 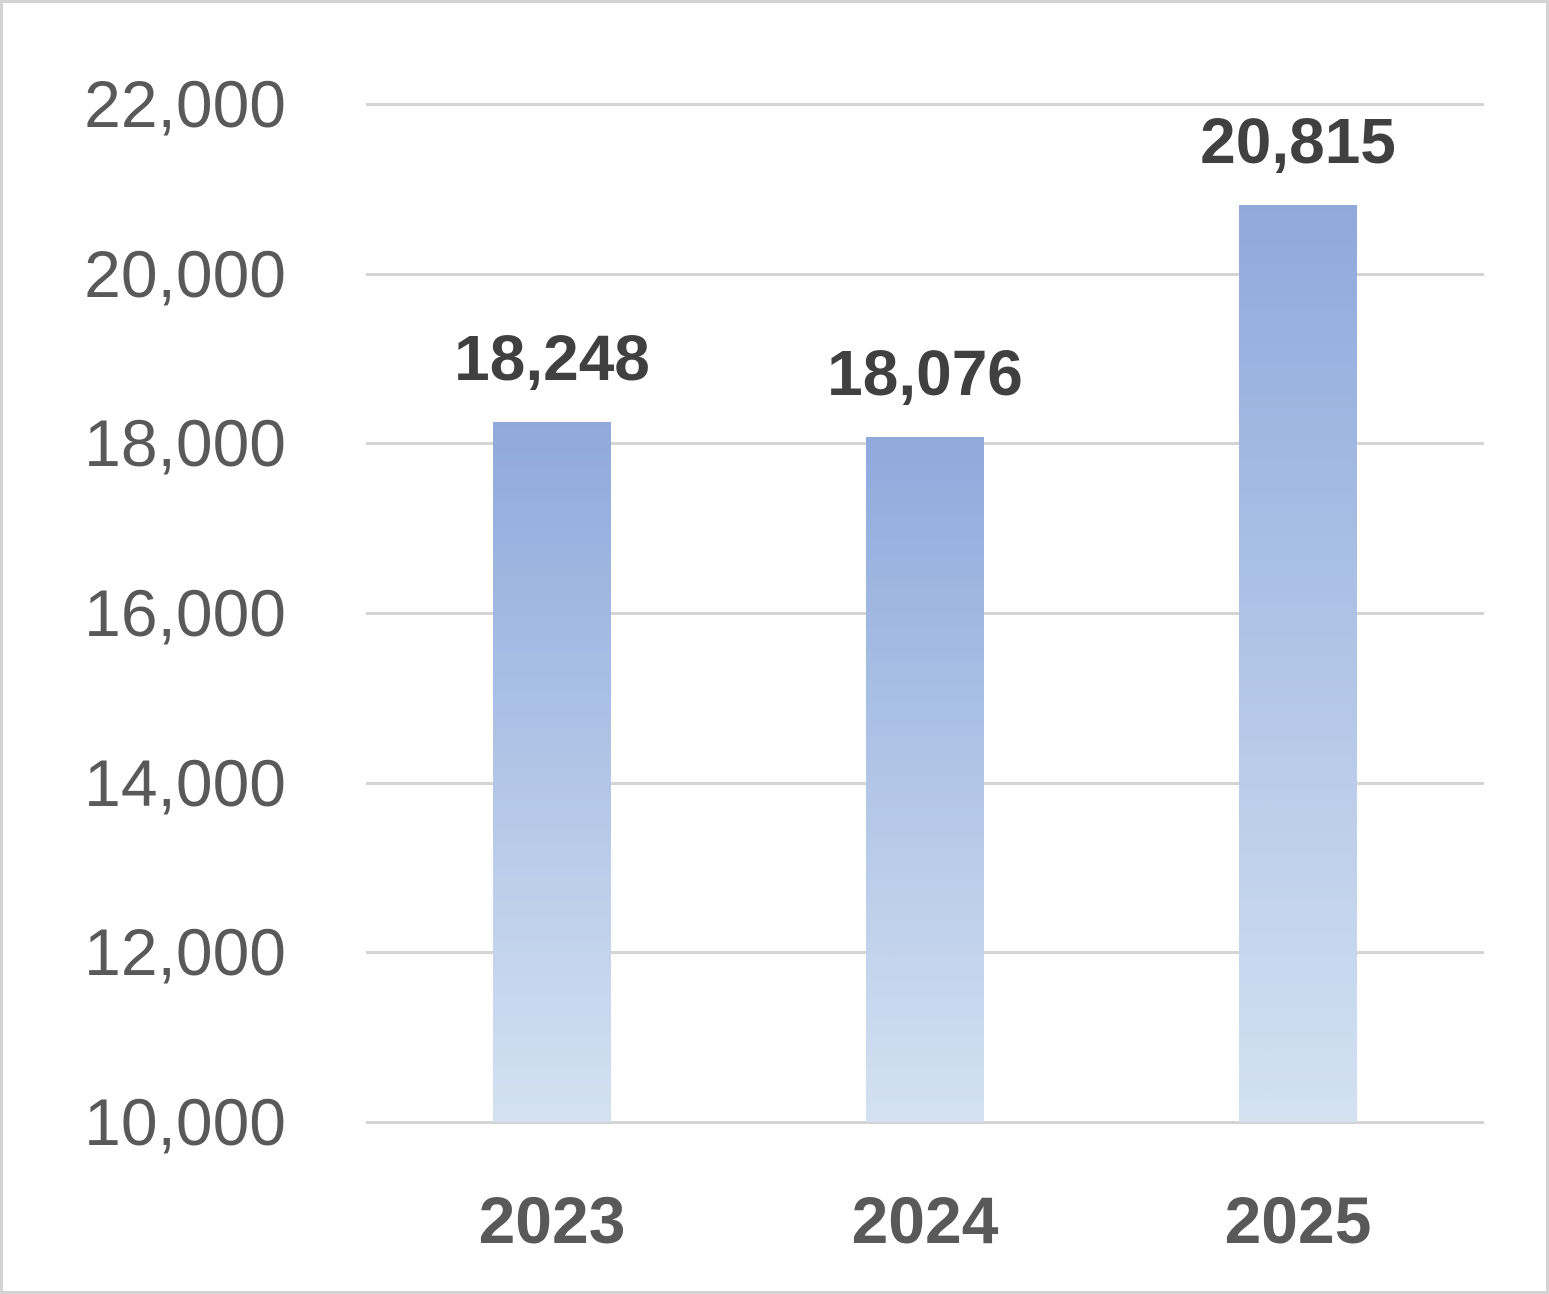 I want to click on y-axis-tick-label: 18,000, so click(x=185, y=443).